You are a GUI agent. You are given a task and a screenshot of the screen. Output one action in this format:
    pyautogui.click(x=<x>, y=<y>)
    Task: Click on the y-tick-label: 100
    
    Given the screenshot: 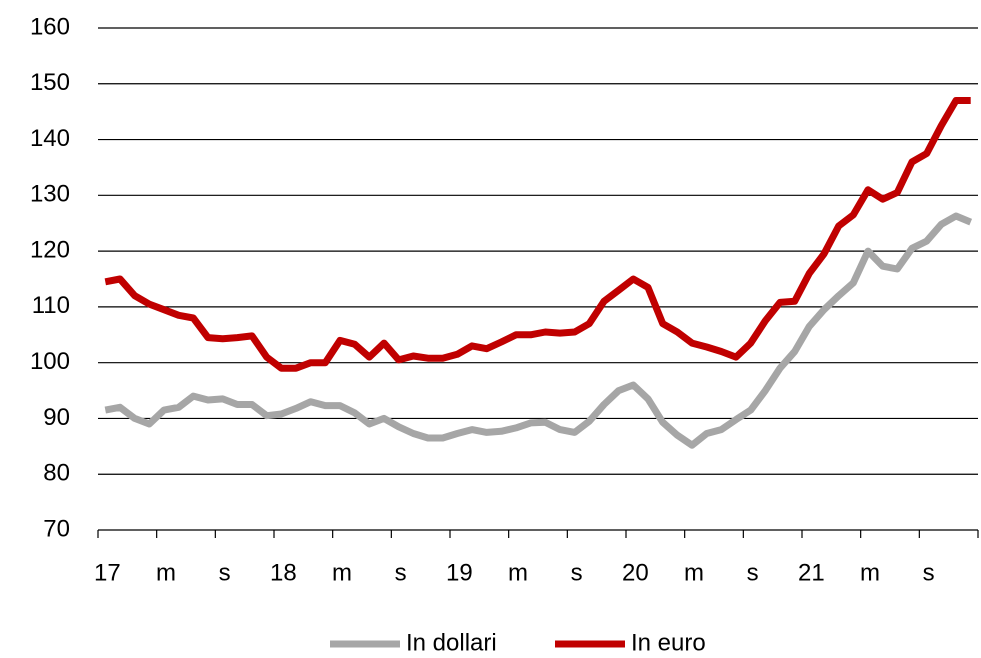 What is the action you would take?
    pyautogui.click(x=50, y=361)
    